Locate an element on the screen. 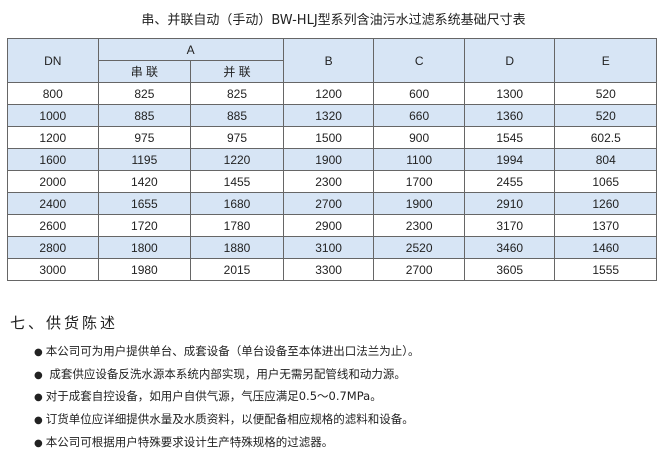 The image size is (667, 463). table-cell: 1880 is located at coordinates (237, 247).